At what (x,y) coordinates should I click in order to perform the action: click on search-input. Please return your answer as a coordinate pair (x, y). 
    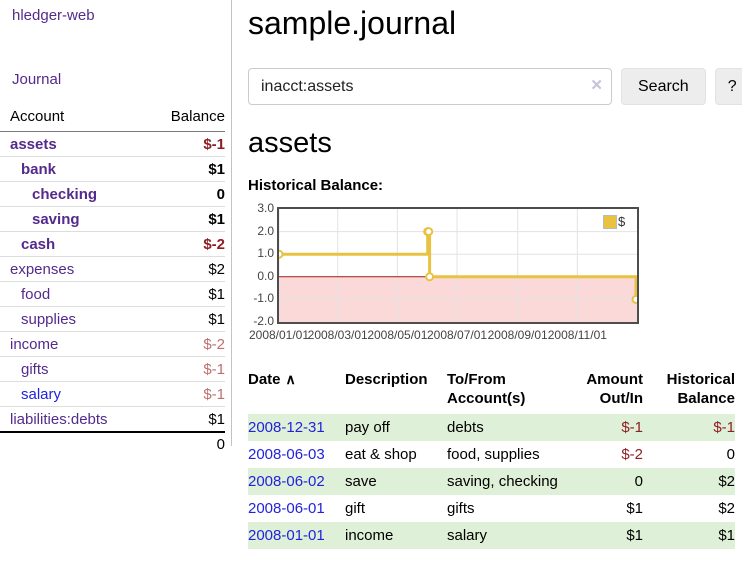
    Looking at the image, I should click on (430, 87).